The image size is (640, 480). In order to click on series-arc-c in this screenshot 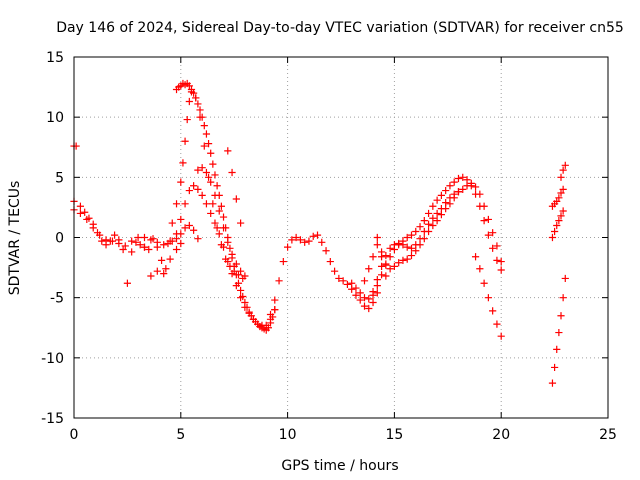, I will do `click(127, 243)`.